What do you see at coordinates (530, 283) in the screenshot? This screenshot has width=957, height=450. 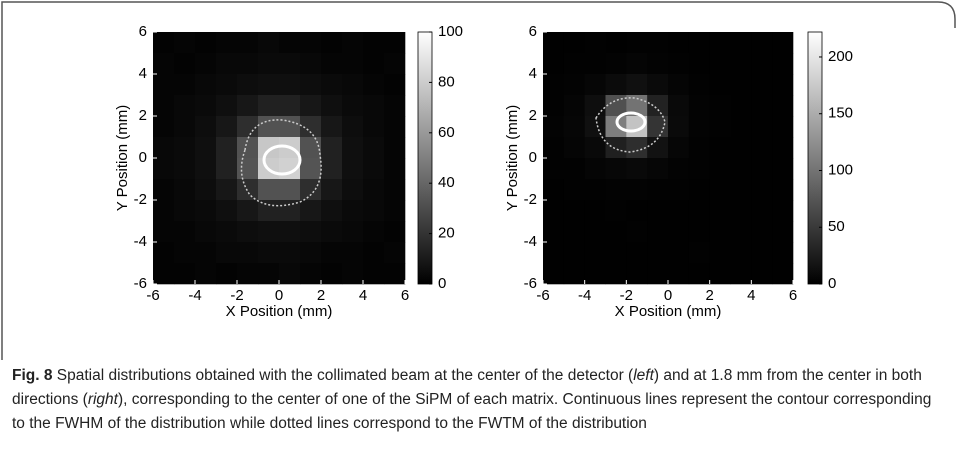 I see `y-tick-label: -6` at bounding box center [530, 283].